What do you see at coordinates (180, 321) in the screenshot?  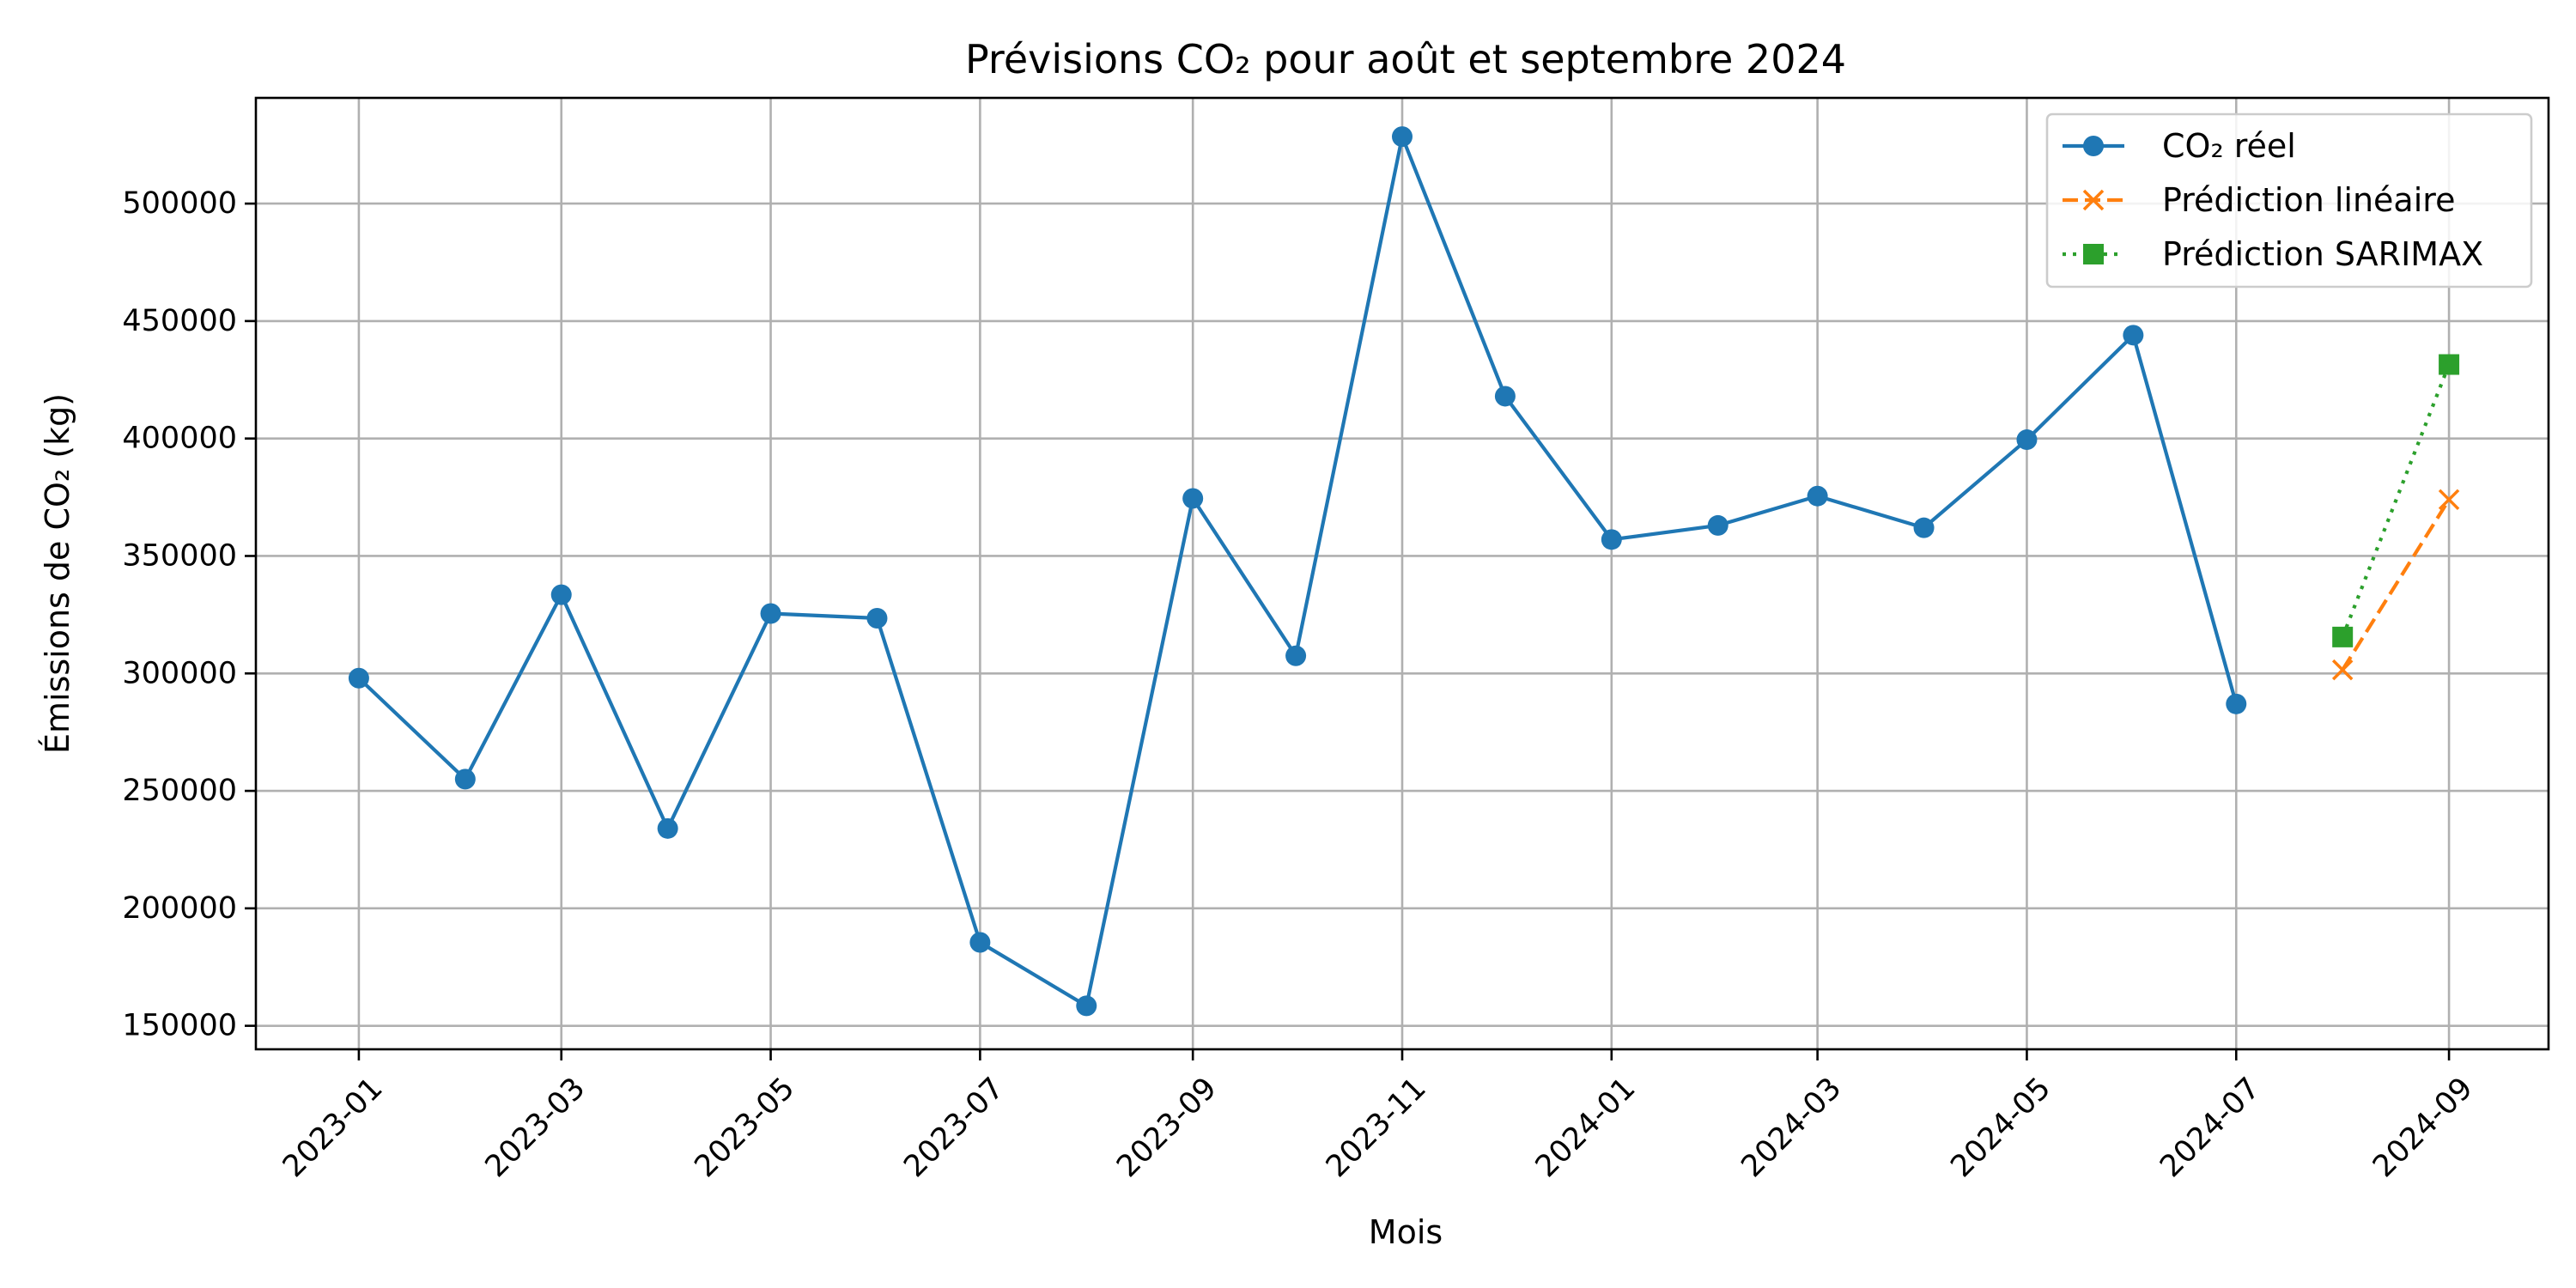 I see `y-tick-label: 450000` at bounding box center [180, 321].